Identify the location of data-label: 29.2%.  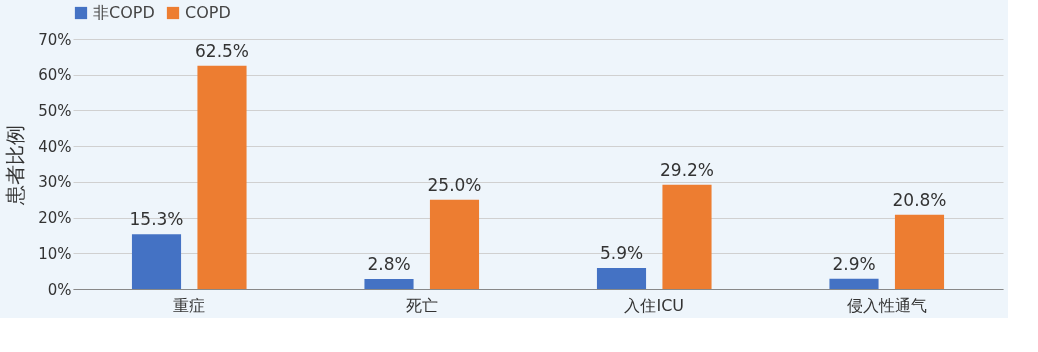
(686, 169).